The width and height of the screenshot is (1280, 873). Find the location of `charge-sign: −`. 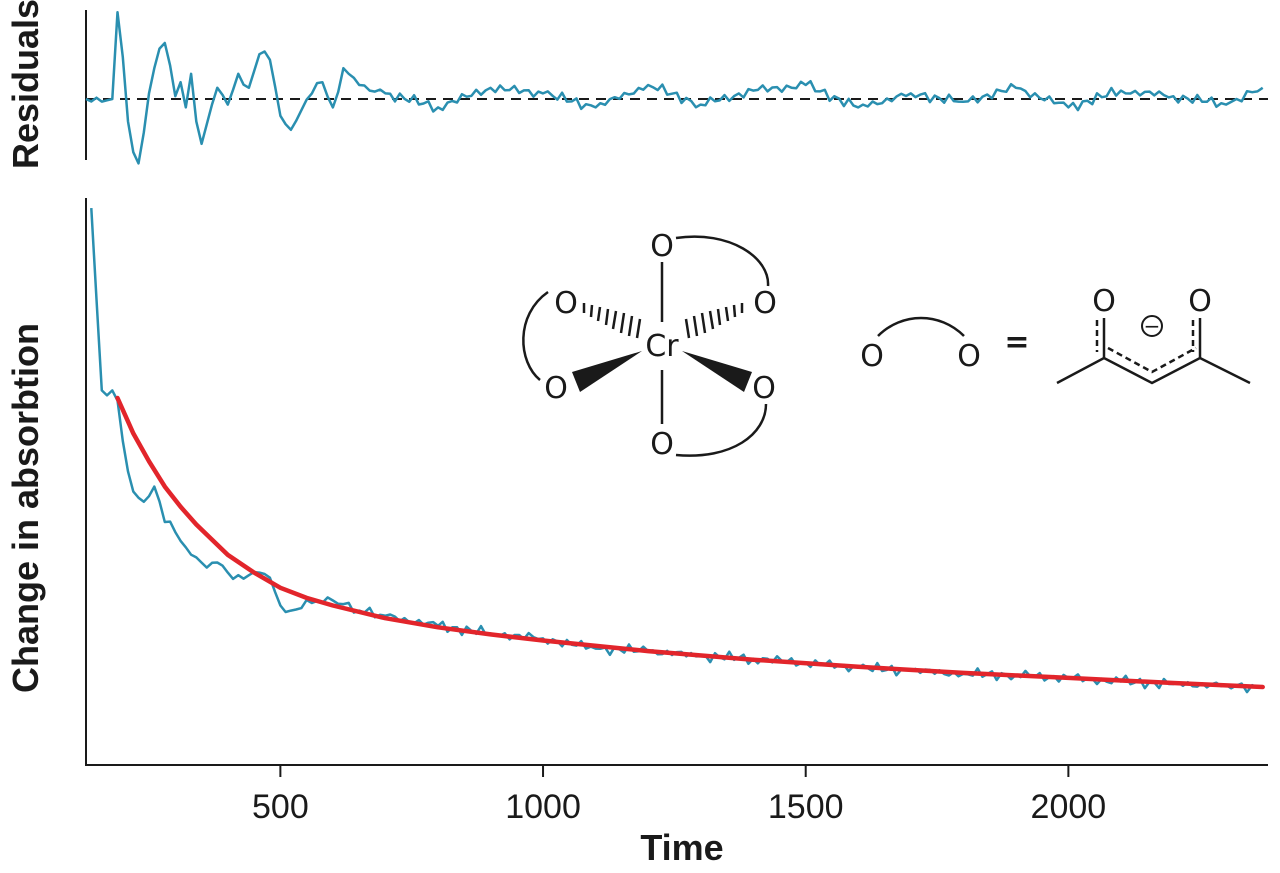

charge-sign: − is located at coordinates (1152, 326).